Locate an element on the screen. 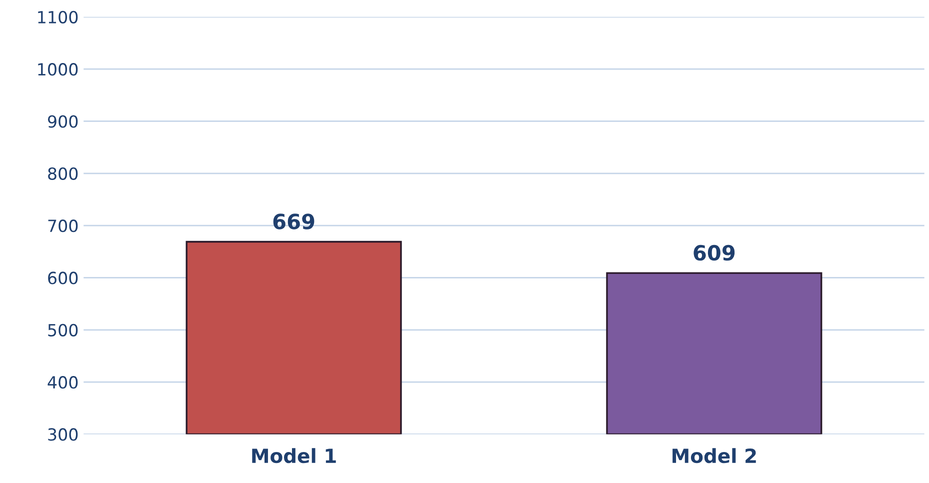 This screenshot has height=483, width=929. data-label: 609 is located at coordinates (714, 252).